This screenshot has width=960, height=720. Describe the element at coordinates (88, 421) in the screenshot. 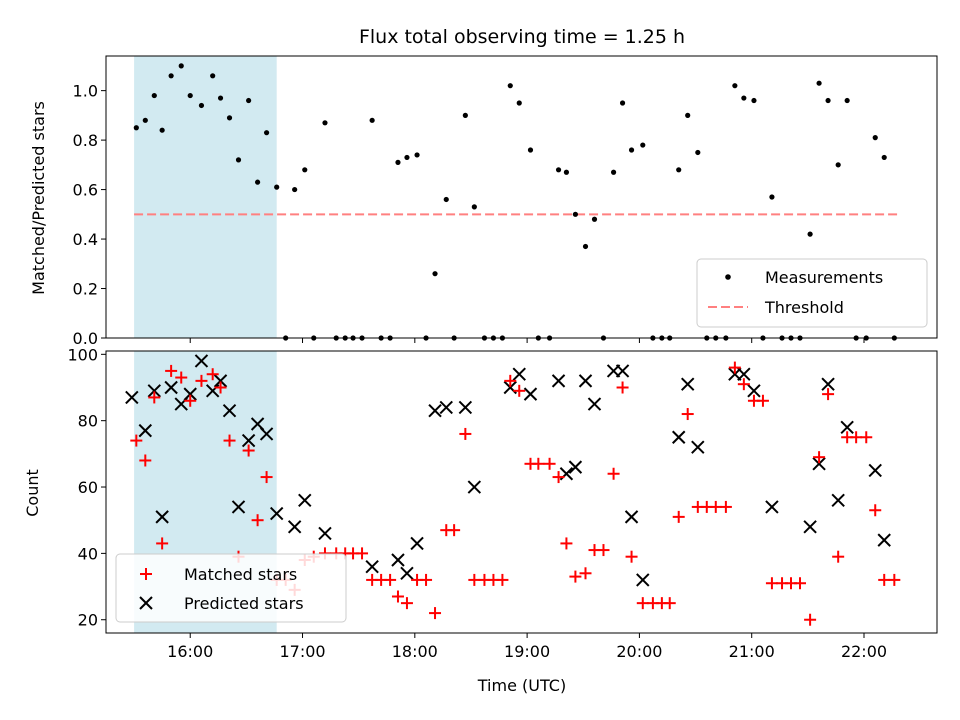

I see `y-tick-label: 80` at that location.